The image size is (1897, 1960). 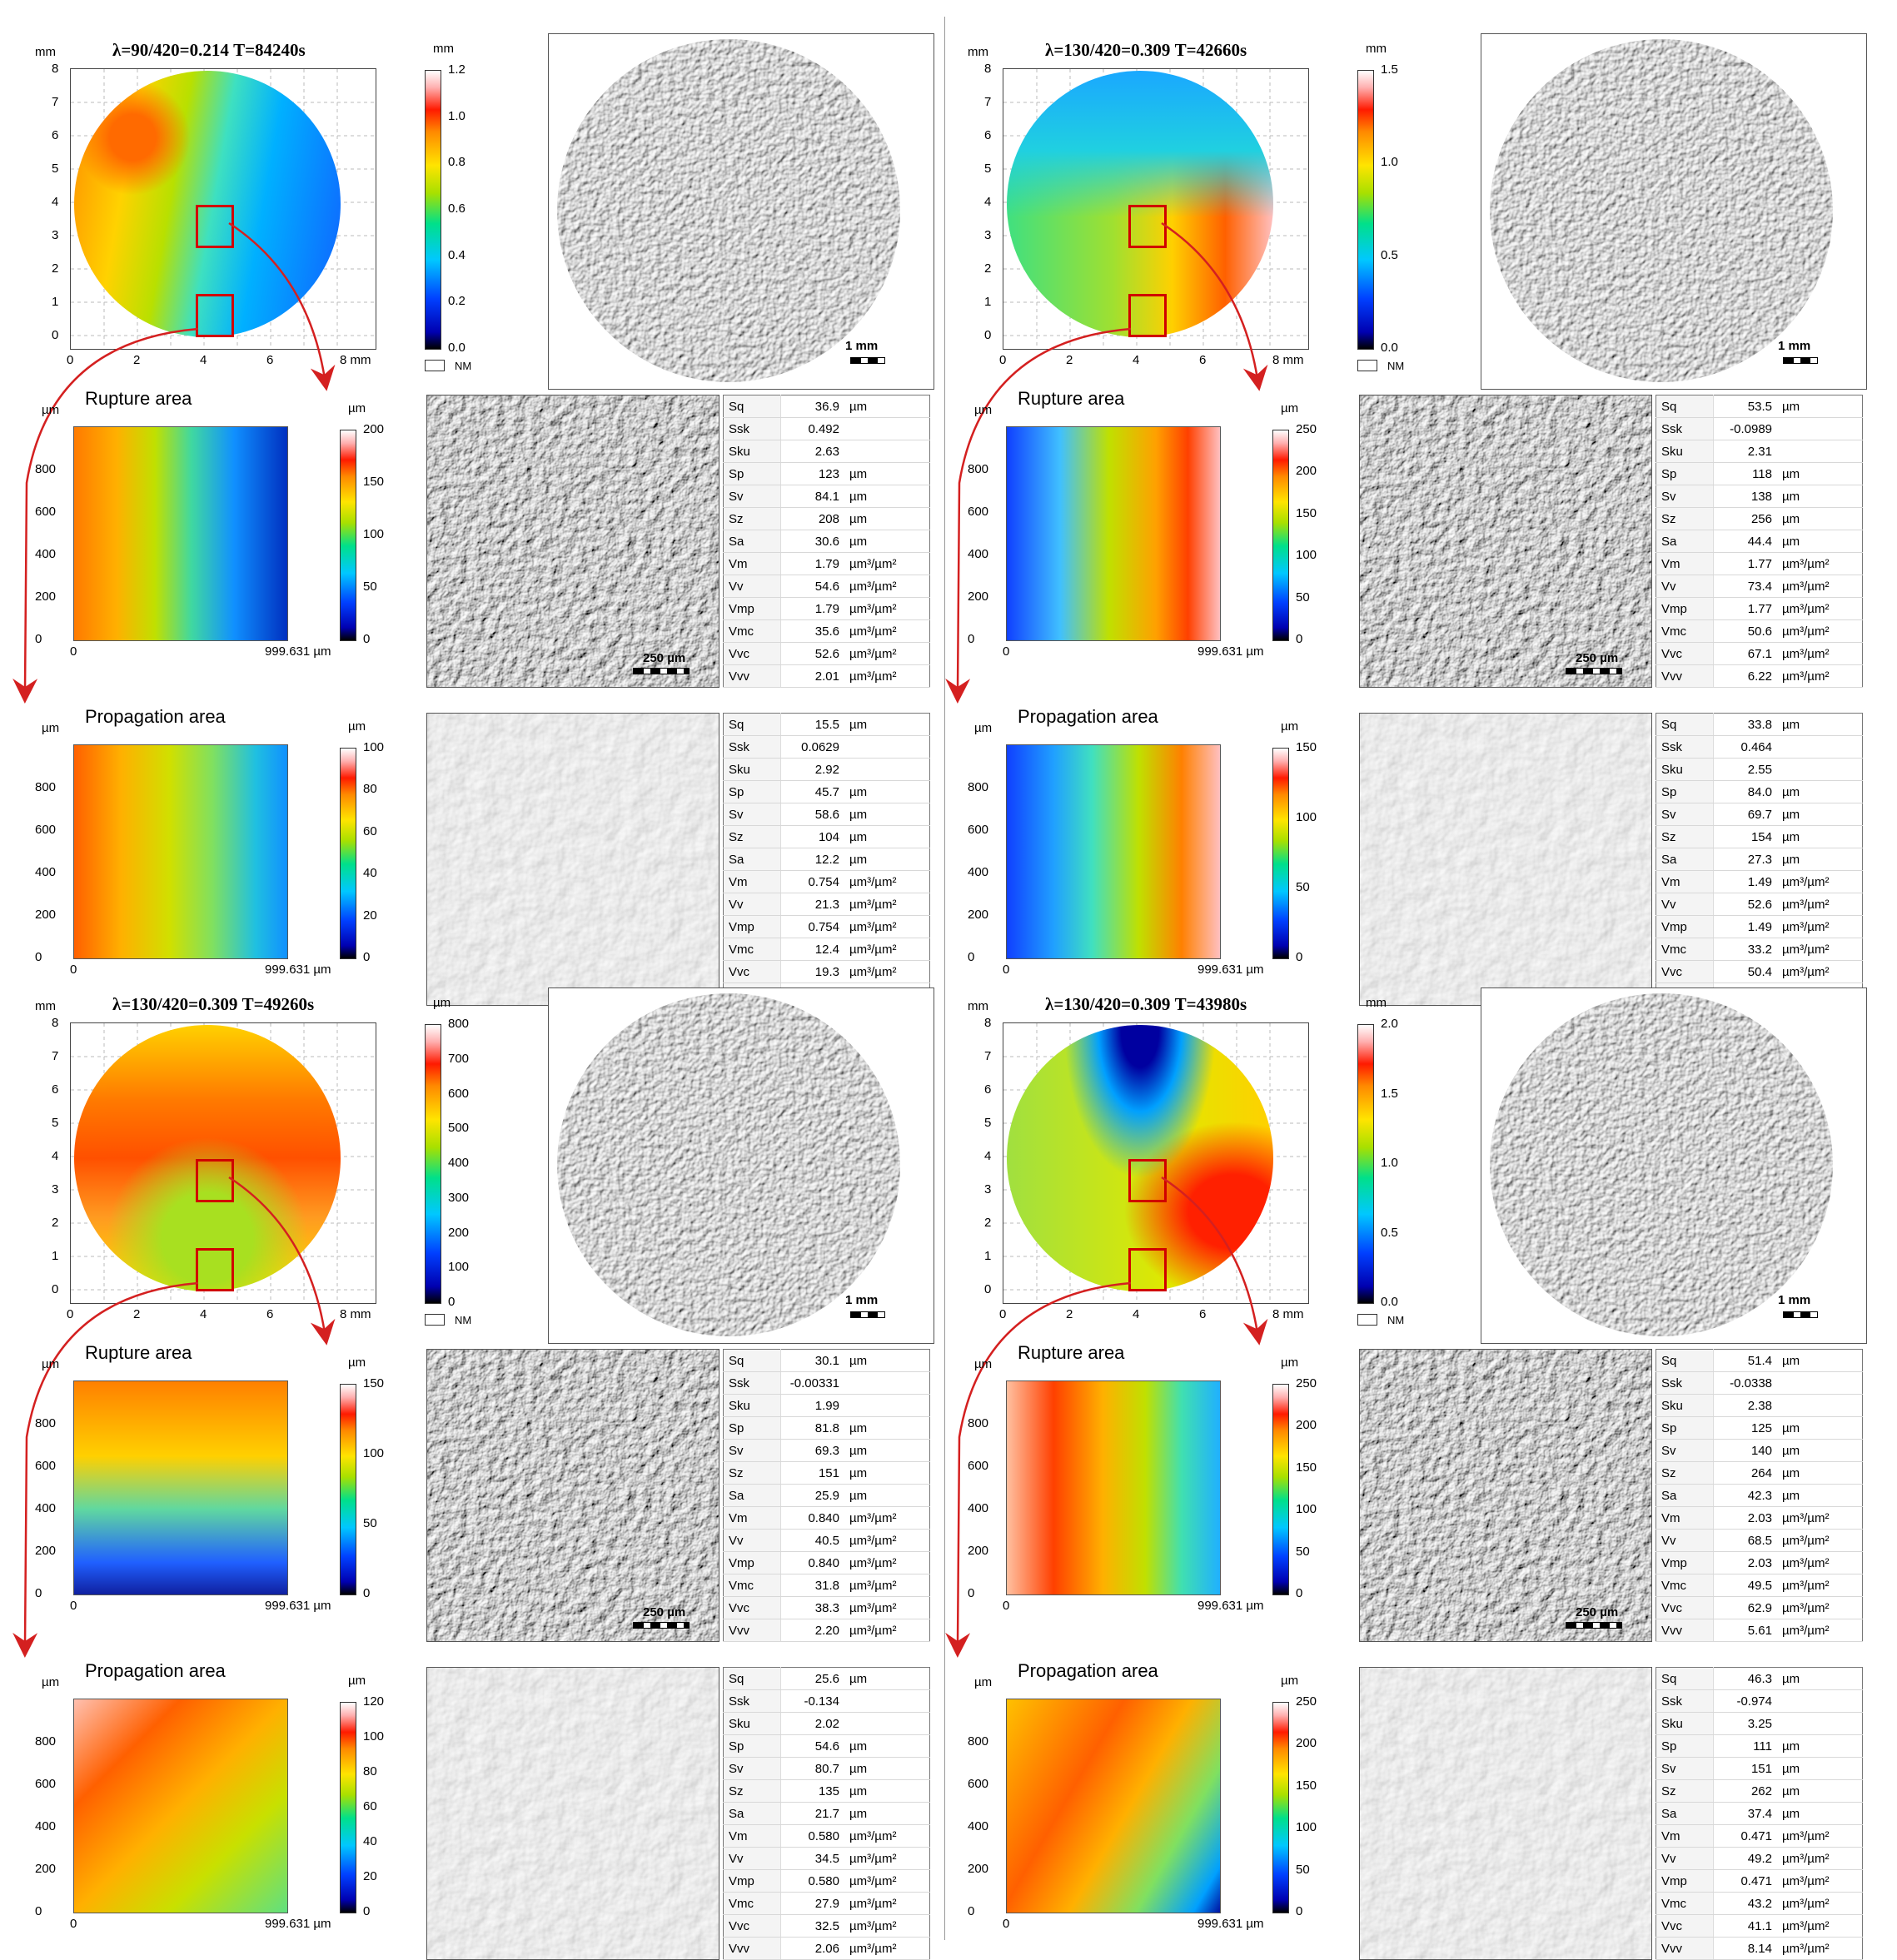 I want to click on parameter-name: Sq, so click(x=752, y=1679).